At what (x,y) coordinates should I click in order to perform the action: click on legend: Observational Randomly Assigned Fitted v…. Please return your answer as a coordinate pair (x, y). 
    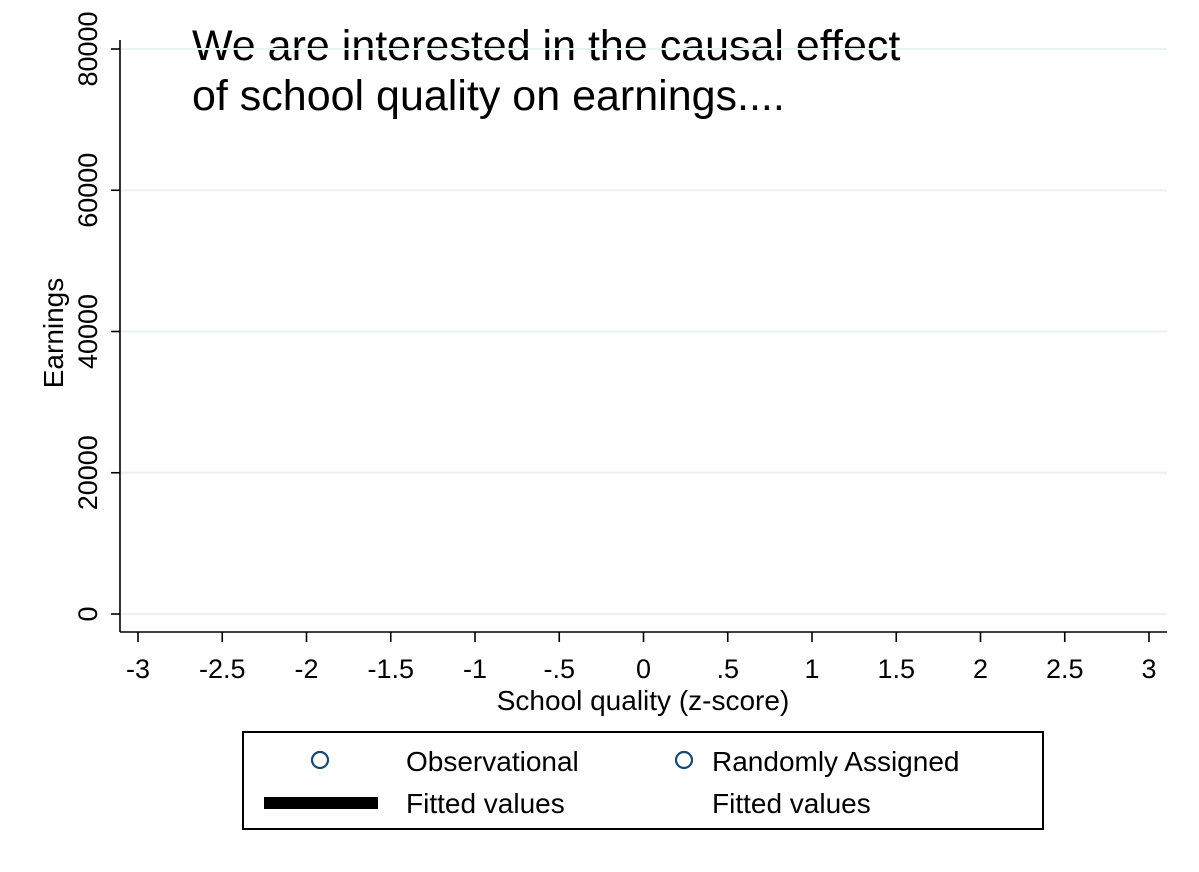
    Looking at the image, I should click on (643, 780).